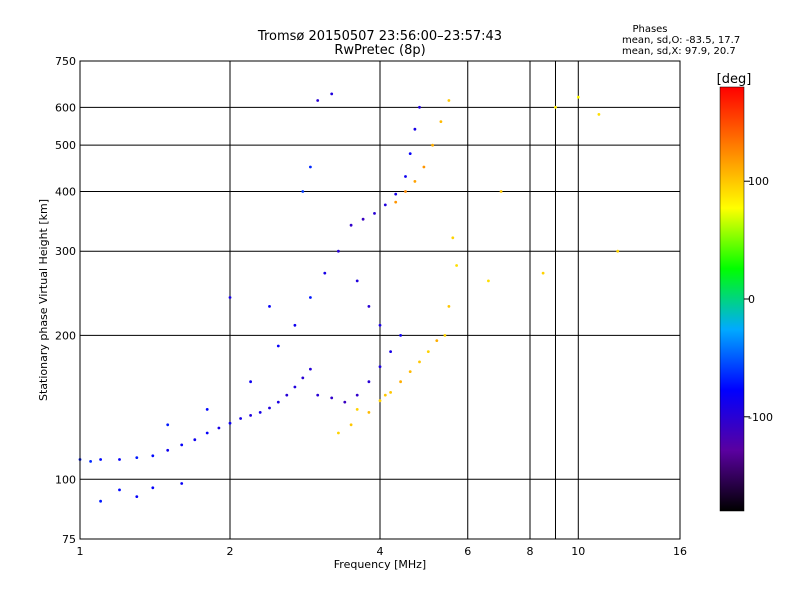 The width and height of the screenshot is (800, 600). I want to click on colorbar, so click(732, 299).